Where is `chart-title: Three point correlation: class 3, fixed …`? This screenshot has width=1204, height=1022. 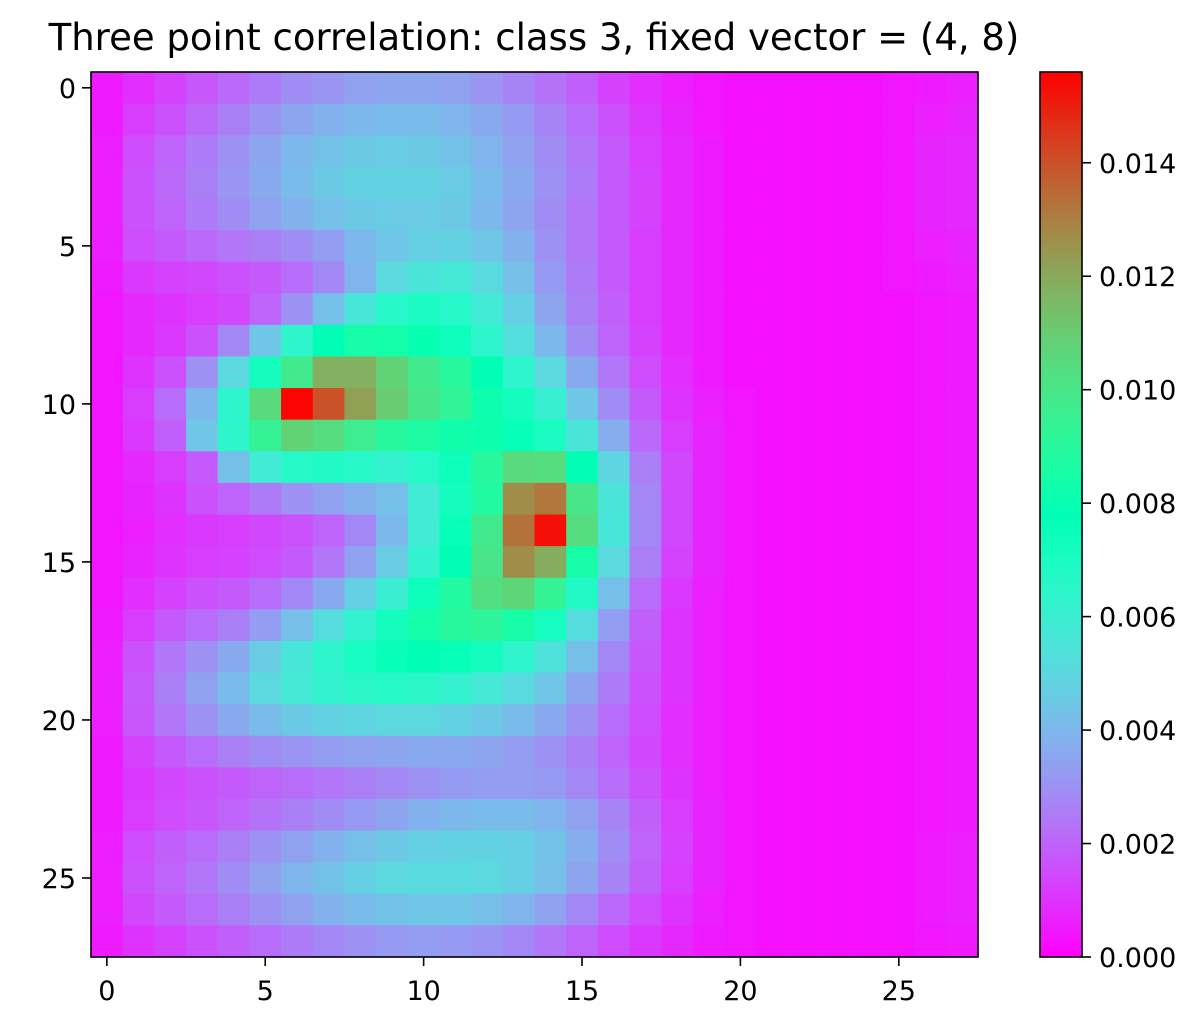
chart-title: Three point correlation: class 3, fixed … is located at coordinates (534, 37).